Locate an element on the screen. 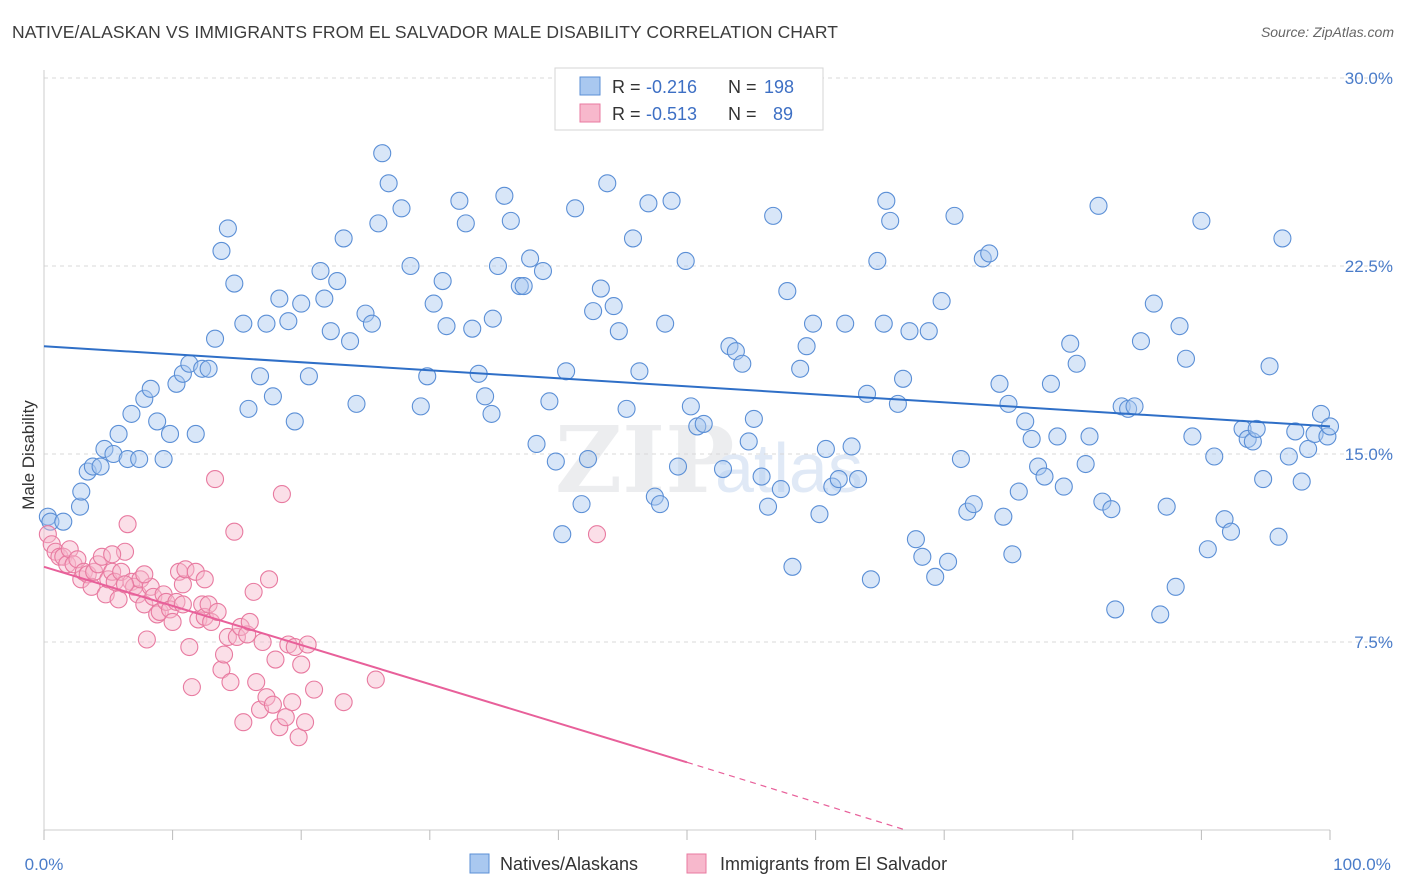 The width and height of the screenshot is (1406, 892). natives-alaskans-trendline is located at coordinates (687, 386).